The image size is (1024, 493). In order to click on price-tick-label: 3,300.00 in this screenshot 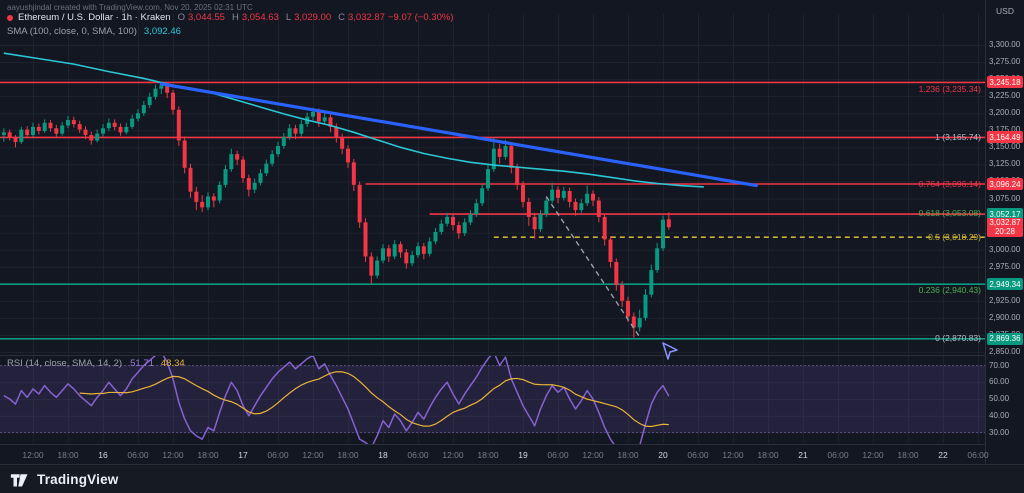, I will do `click(1005, 44)`.